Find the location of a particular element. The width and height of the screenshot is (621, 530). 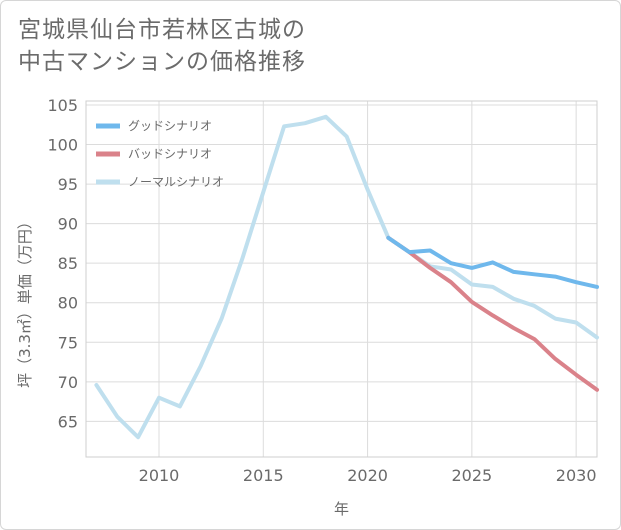

chart-title: 宮城県仙台市若林区古城の 中古マンションの価格推移 is located at coordinates (162, 46).